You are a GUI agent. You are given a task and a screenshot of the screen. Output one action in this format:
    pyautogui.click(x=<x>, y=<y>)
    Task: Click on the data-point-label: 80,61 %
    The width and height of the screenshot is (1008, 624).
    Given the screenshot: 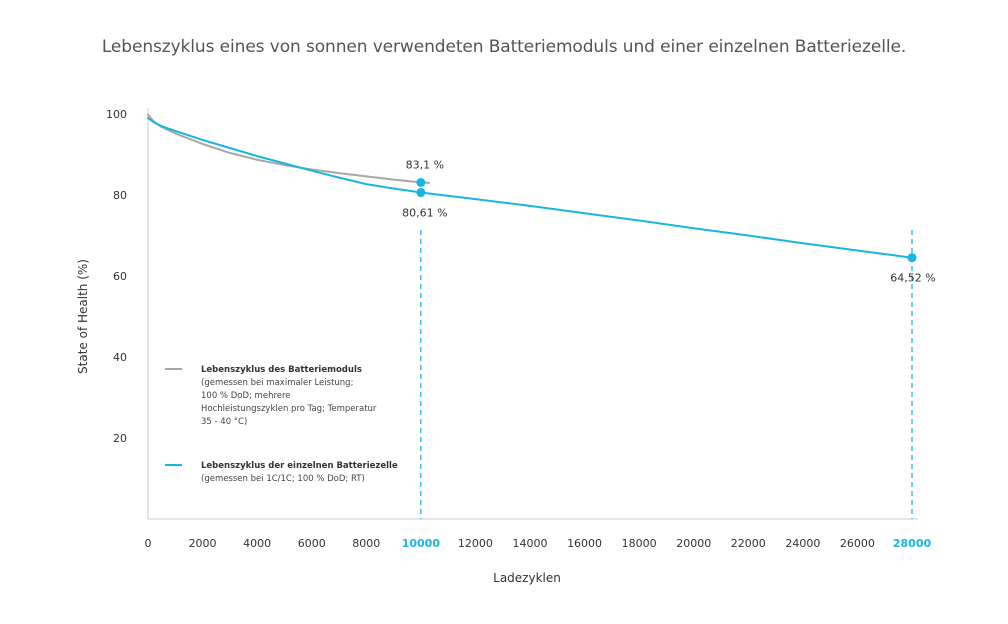 What is the action you would take?
    pyautogui.click(x=424, y=213)
    